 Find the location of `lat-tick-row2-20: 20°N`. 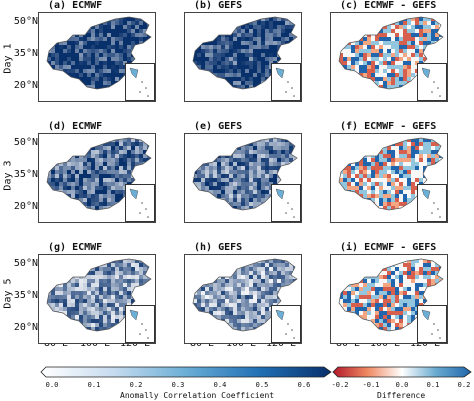

lat-tick-row2-20: 20°N is located at coordinates (25, 206).